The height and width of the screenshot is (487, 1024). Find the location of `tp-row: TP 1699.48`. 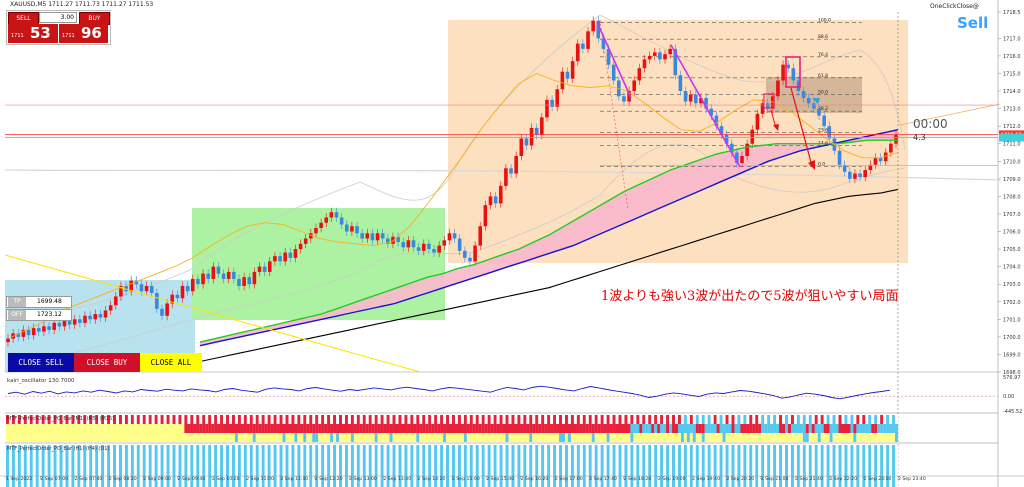

tp-row: TP 1699.48 is located at coordinates (39, 302).